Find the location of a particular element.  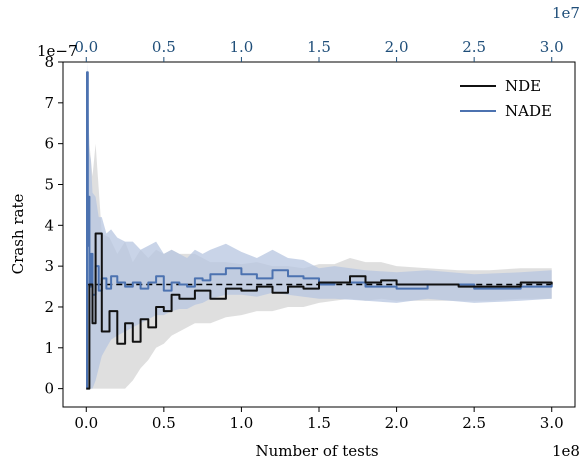

legend: NDE NADE is located at coordinates (506, 98).